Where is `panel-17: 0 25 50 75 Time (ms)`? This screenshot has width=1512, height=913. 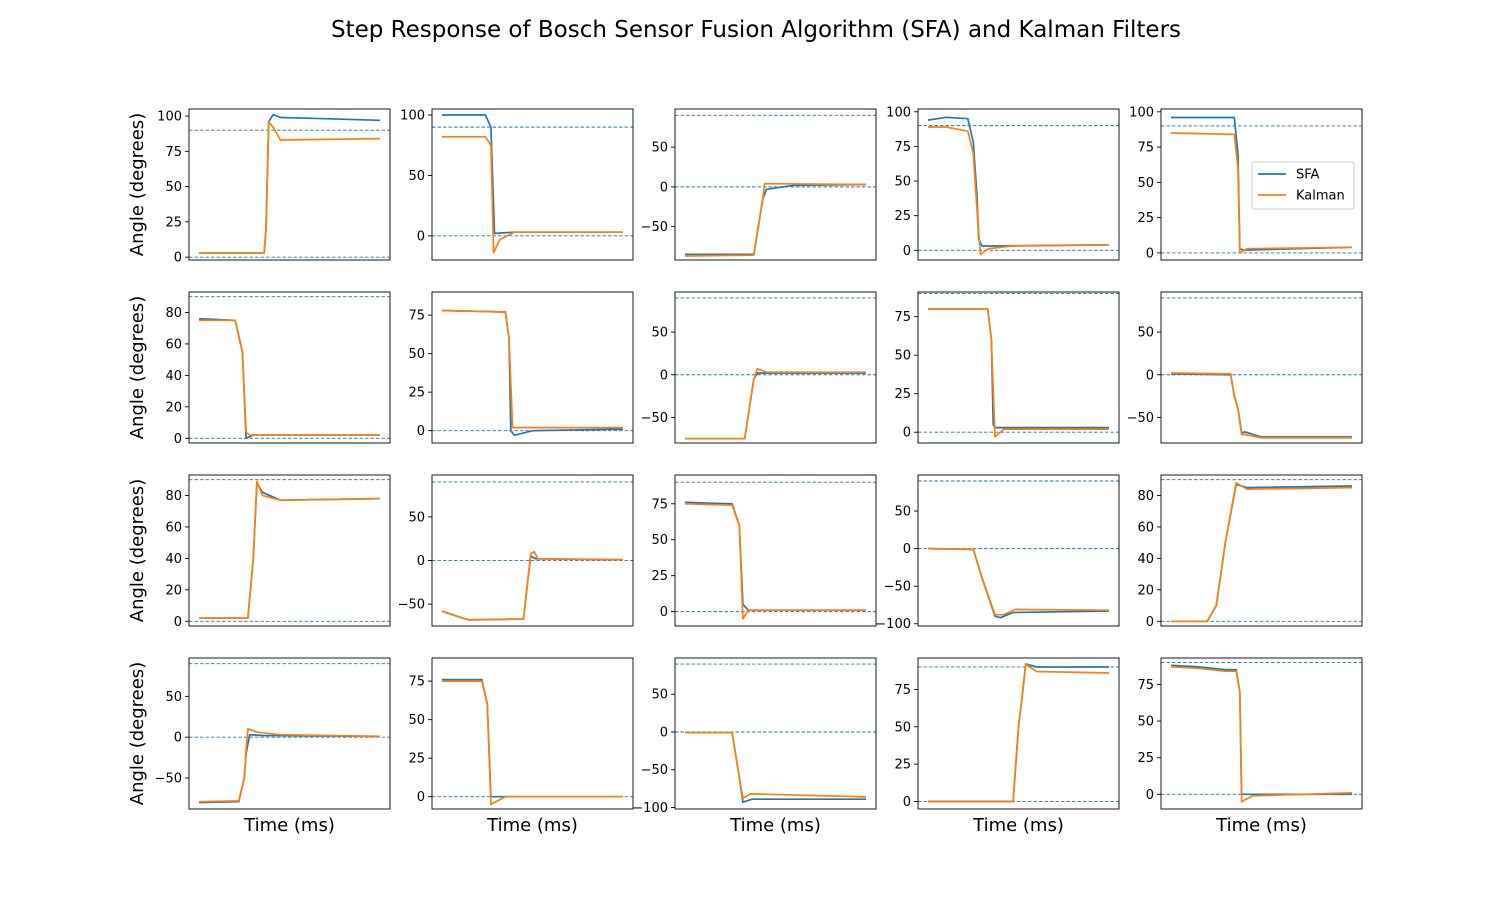
panel-17: 0 25 50 75 Time (ms) is located at coordinates (521, 746).